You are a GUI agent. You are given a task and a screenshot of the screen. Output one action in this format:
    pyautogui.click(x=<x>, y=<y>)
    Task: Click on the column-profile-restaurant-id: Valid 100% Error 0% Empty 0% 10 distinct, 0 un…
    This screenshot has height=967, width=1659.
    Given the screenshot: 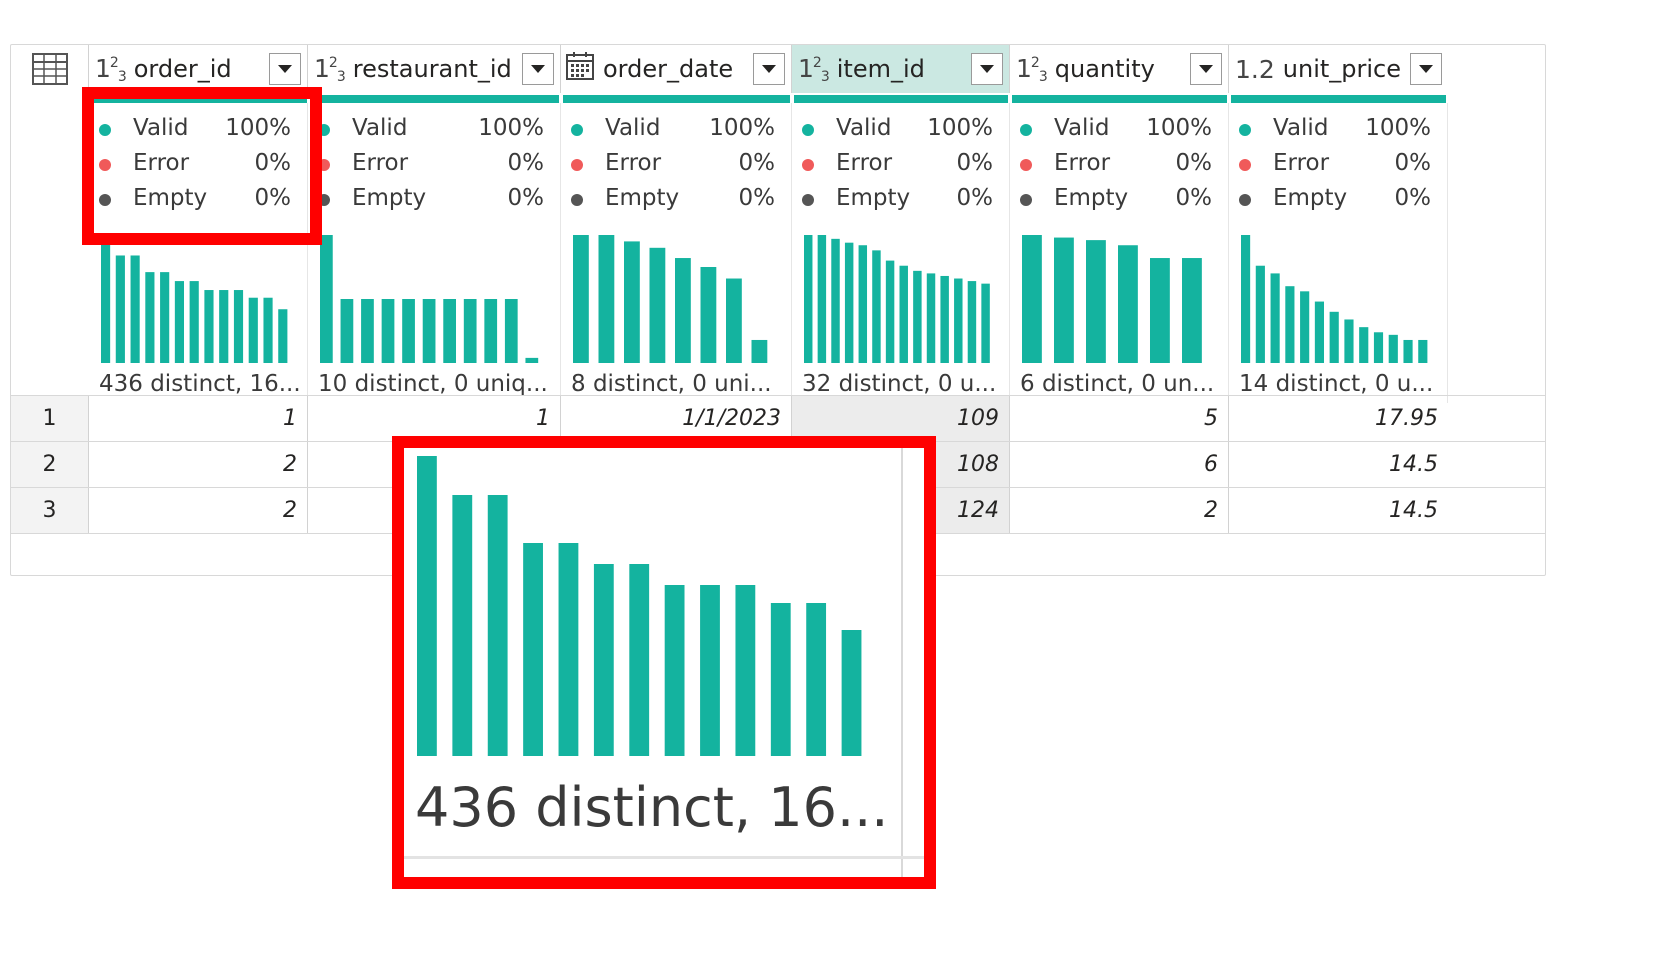 What is the action you would take?
    pyautogui.click(x=434, y=253)
    